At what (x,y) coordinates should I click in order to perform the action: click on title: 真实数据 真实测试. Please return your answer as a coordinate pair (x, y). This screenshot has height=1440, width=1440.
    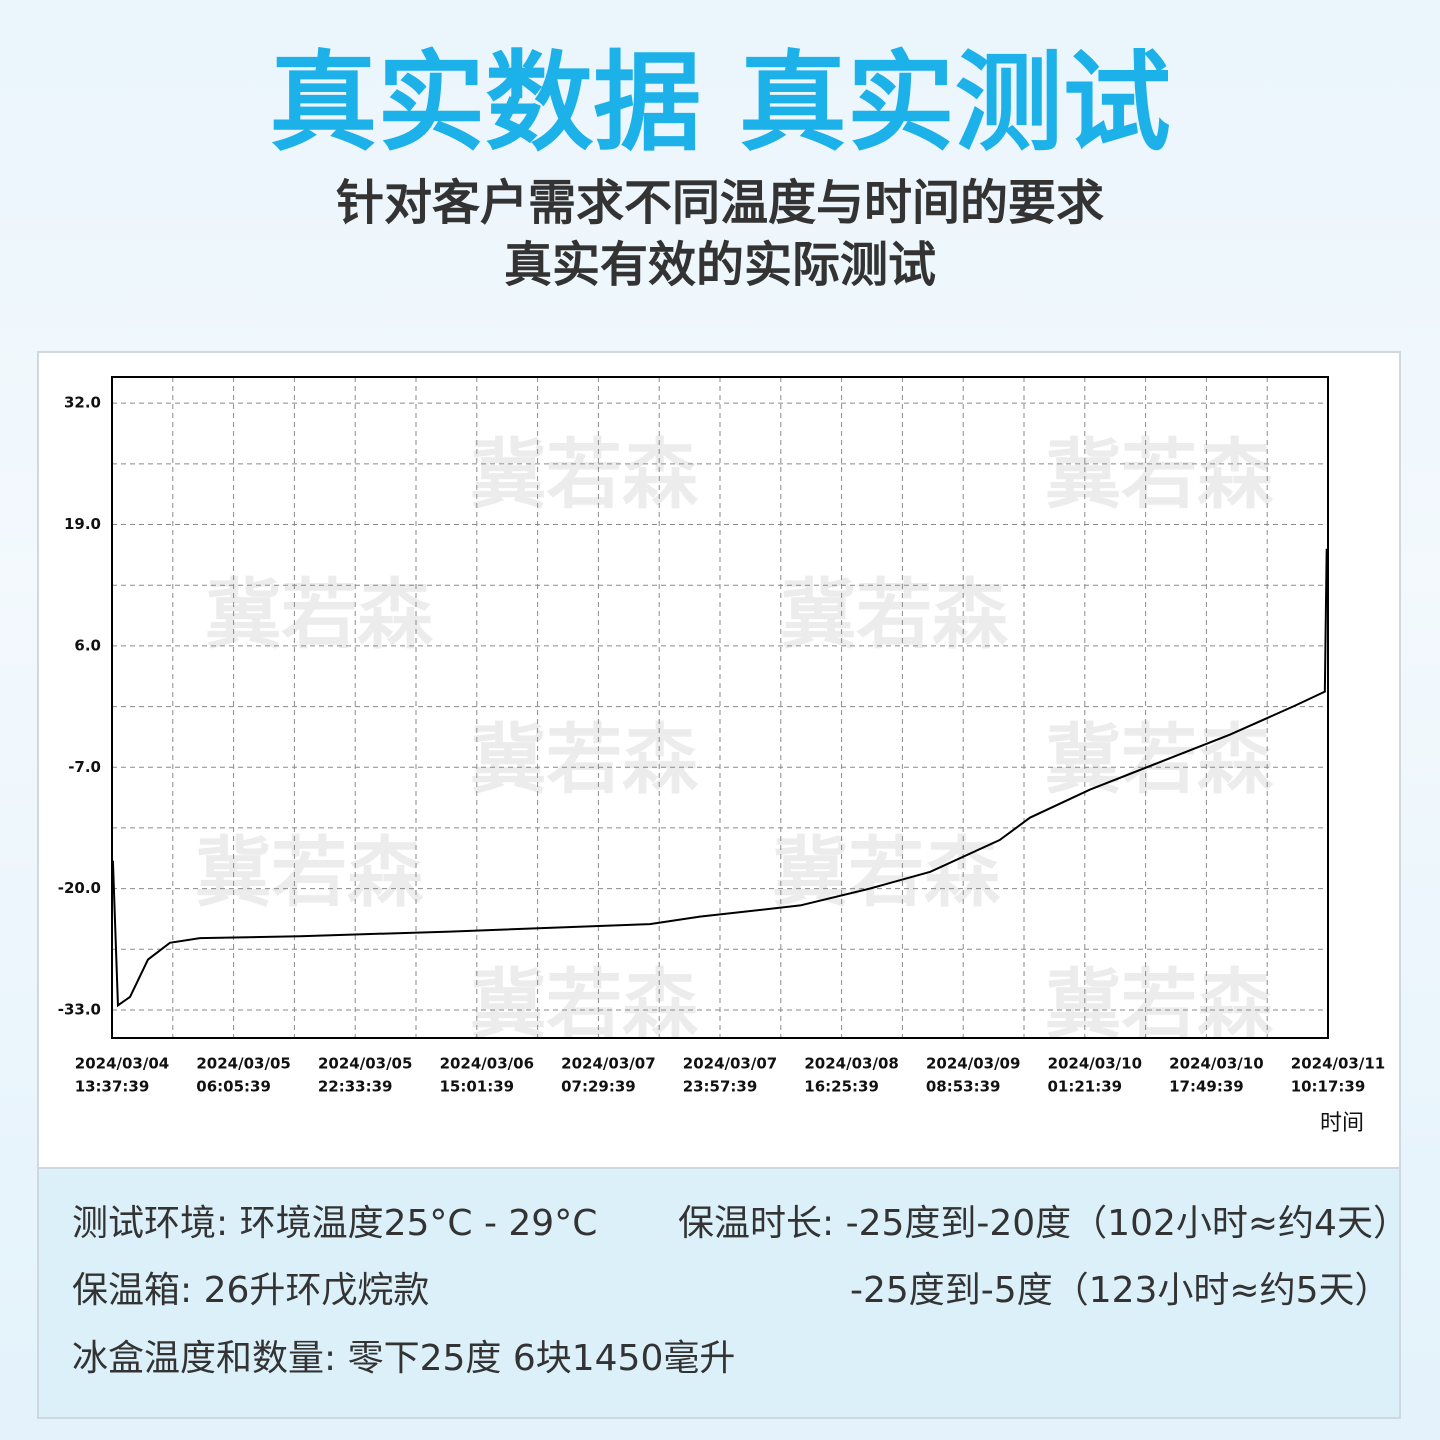
    Looking at the image, I should click on (720, 103).